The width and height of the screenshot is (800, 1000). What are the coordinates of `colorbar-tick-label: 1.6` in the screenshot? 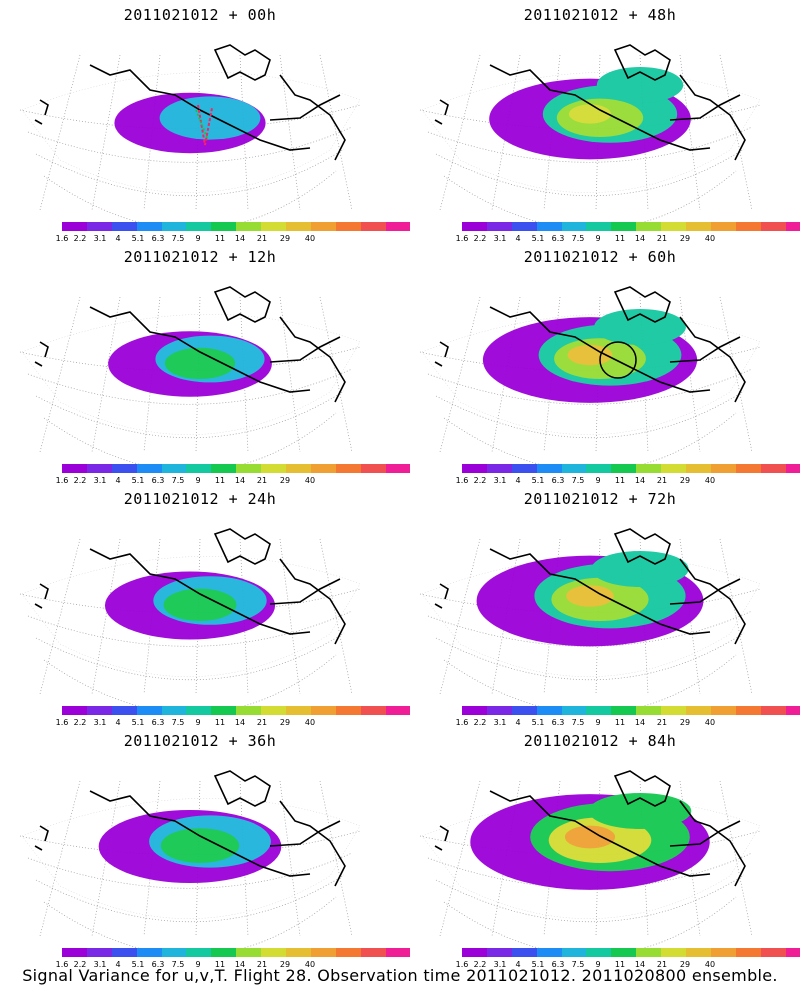 It's located at (462, 722).